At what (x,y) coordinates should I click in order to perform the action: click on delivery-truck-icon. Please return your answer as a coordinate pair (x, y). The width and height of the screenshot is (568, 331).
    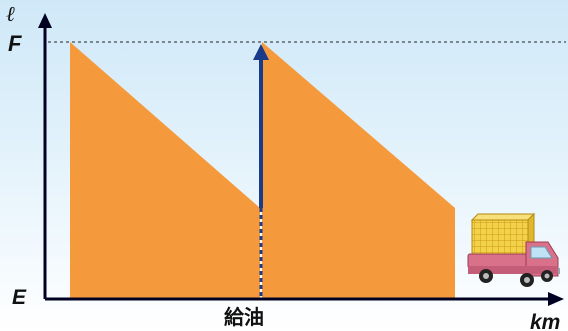
    Looking at the image, I should click on (513, 249).